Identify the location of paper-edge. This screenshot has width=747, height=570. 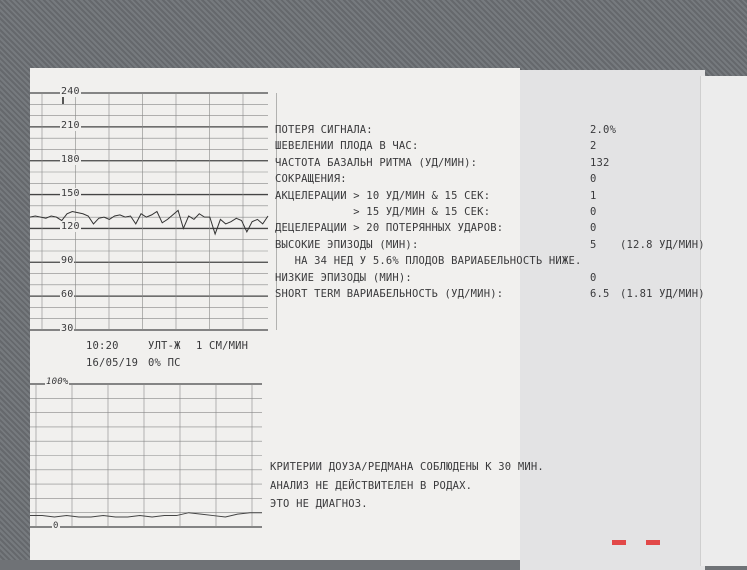
(723, 321).